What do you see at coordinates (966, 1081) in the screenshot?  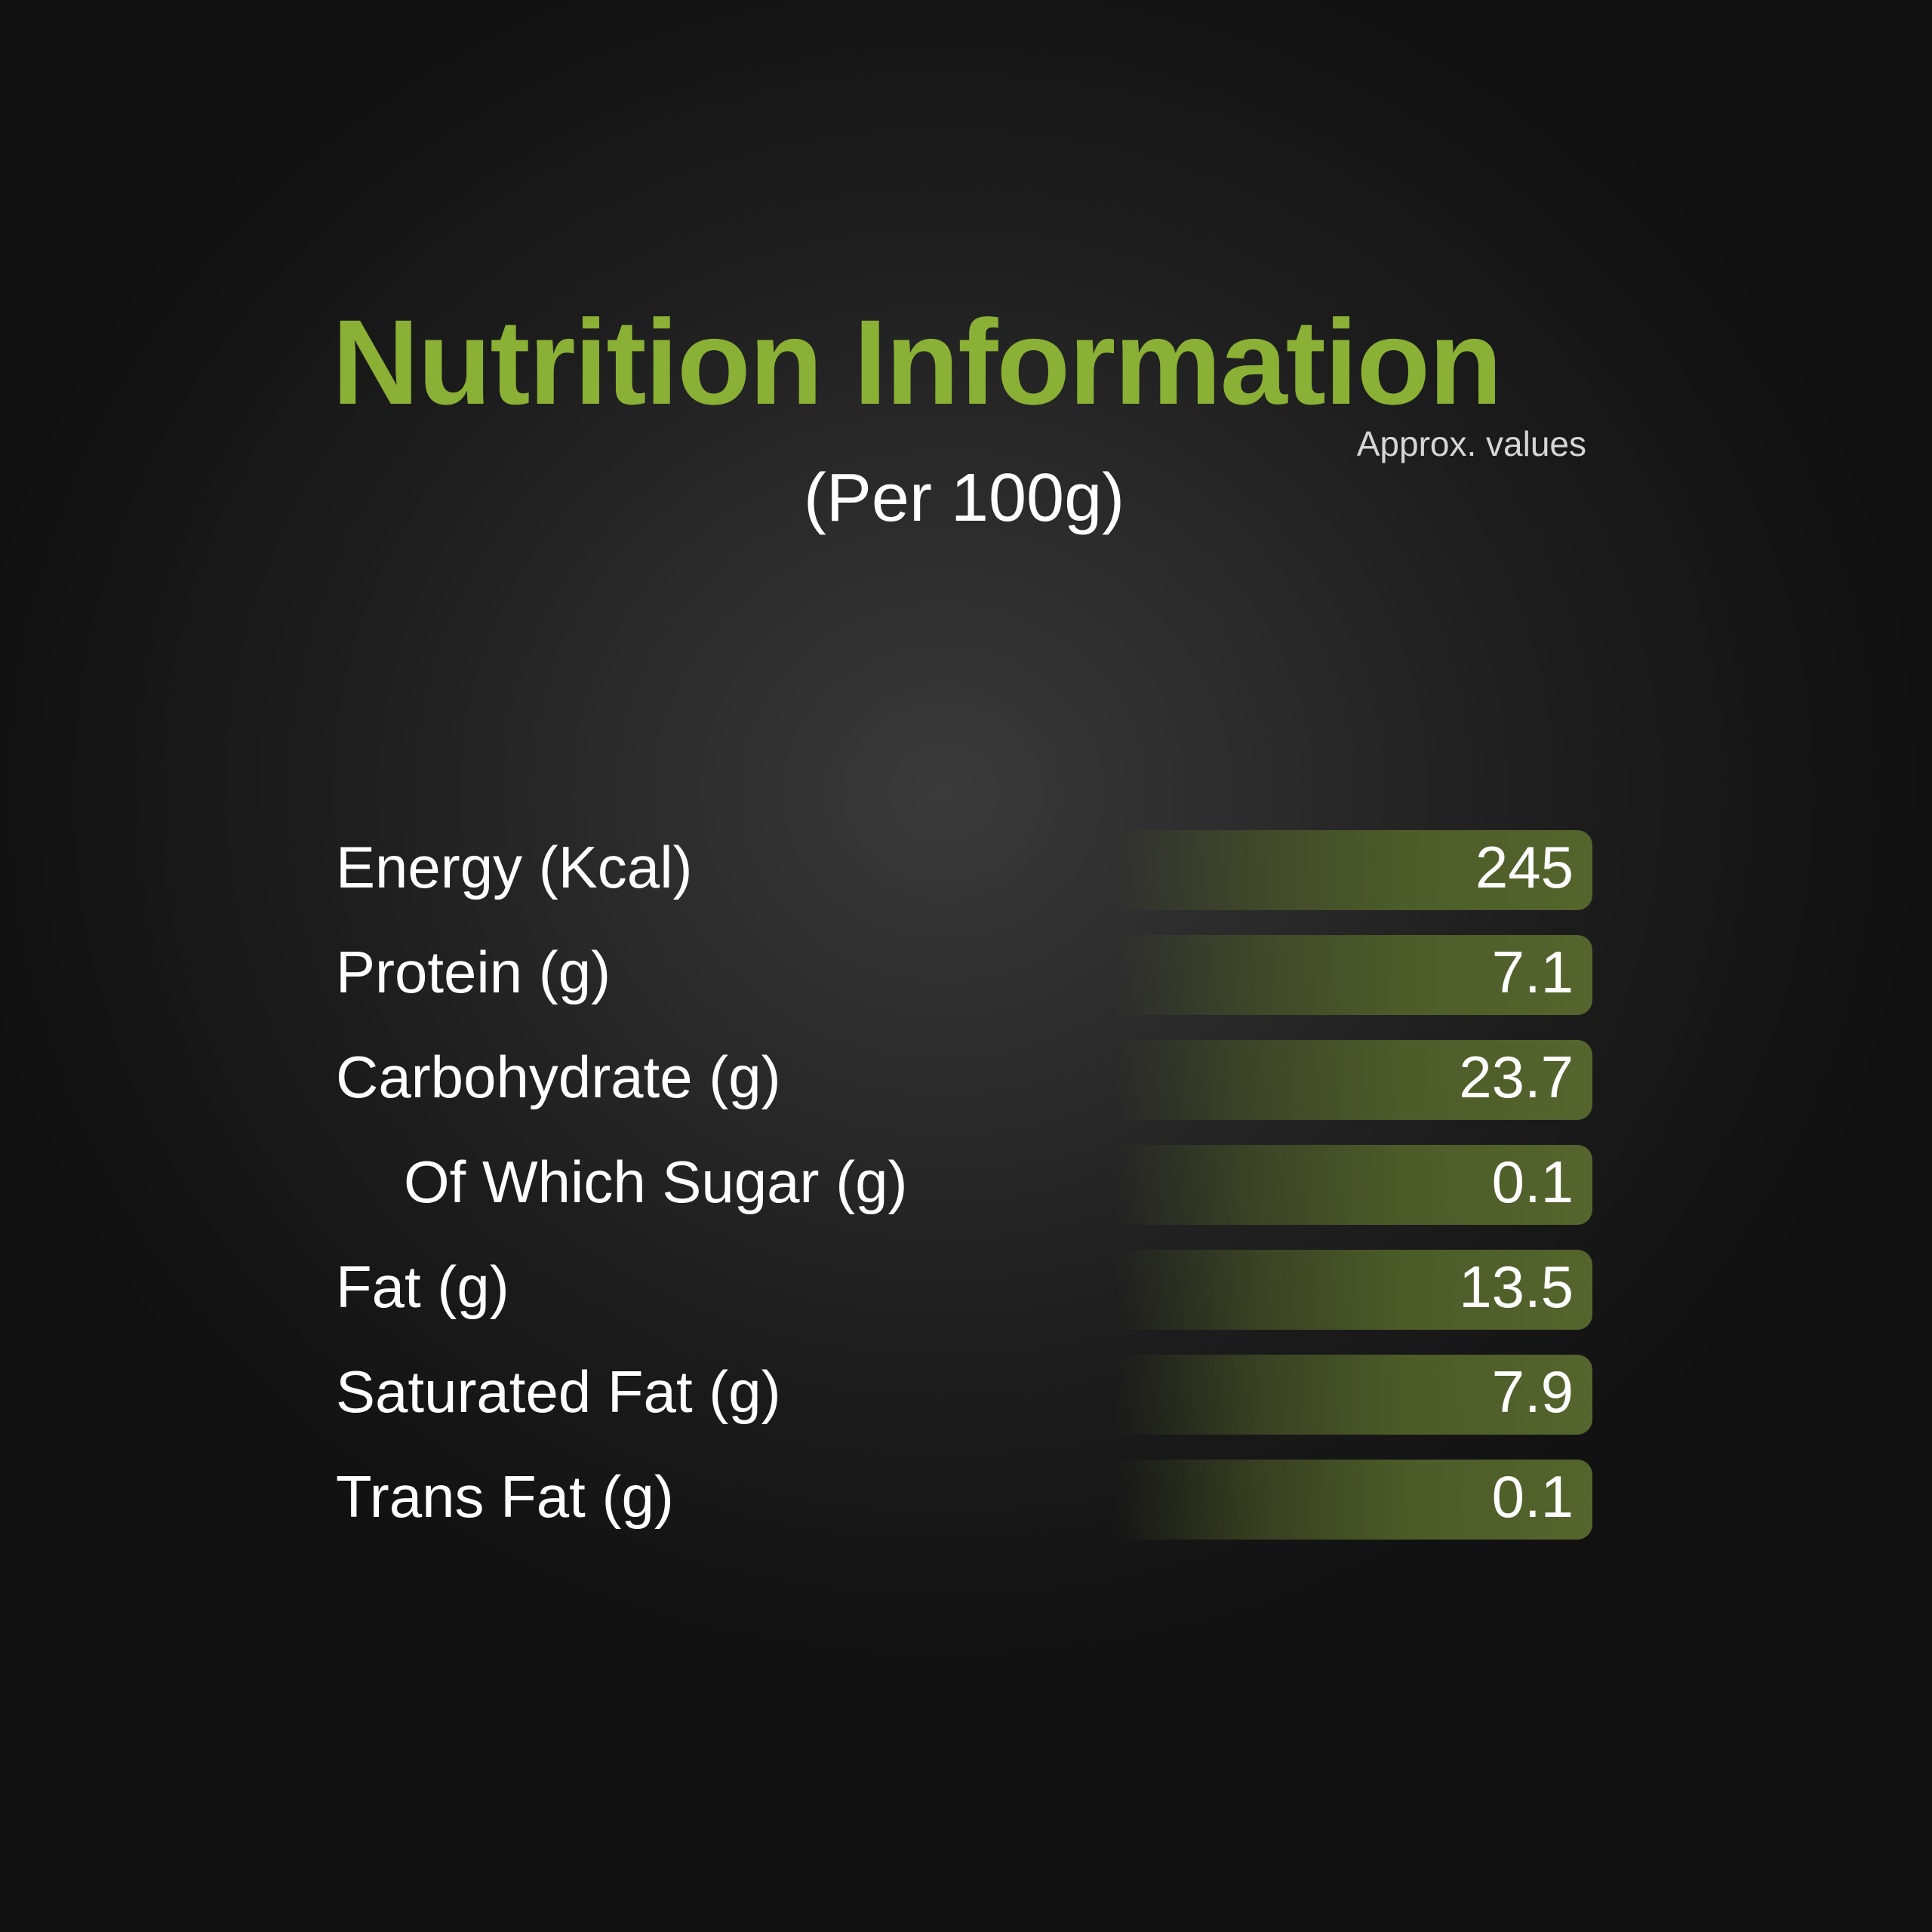 I see `table-row-carbohydrate: Carbohydrate (g) 23.7` at bounding box center [966, 1081].